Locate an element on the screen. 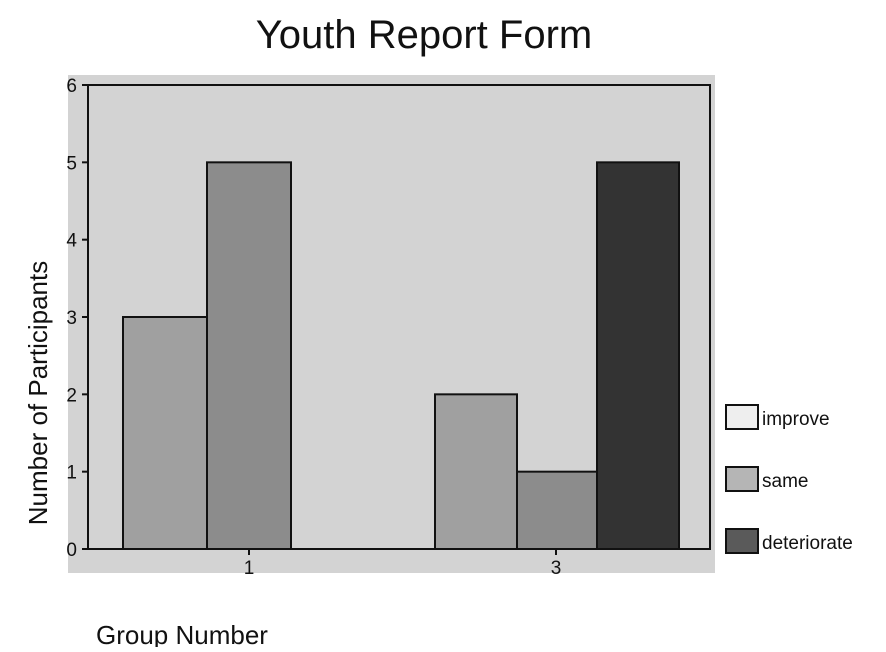 Image resolution: width=886 pixels, height=652 pixels. y-tick-label: 3 is located at coordinates (71, 318).